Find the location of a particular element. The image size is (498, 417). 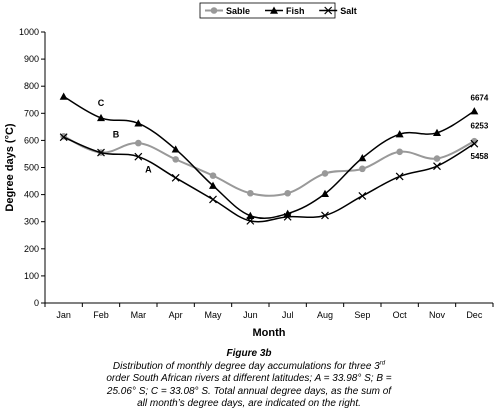

y-tick-label: 400 is located at coordinates (31, 195).